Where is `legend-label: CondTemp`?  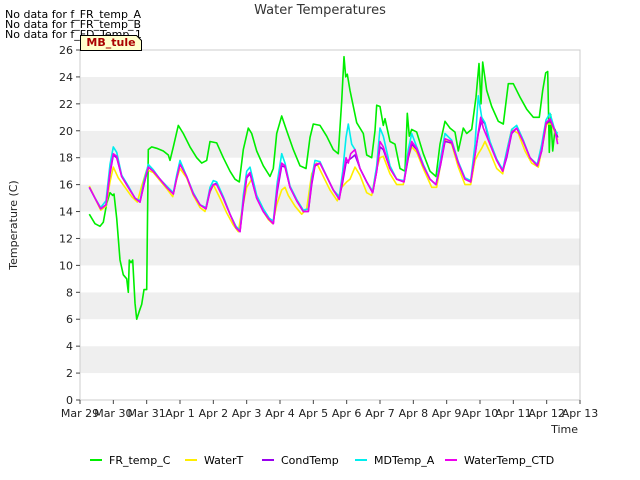 legend-label: CondTemp is located at coordinates (310, 460).